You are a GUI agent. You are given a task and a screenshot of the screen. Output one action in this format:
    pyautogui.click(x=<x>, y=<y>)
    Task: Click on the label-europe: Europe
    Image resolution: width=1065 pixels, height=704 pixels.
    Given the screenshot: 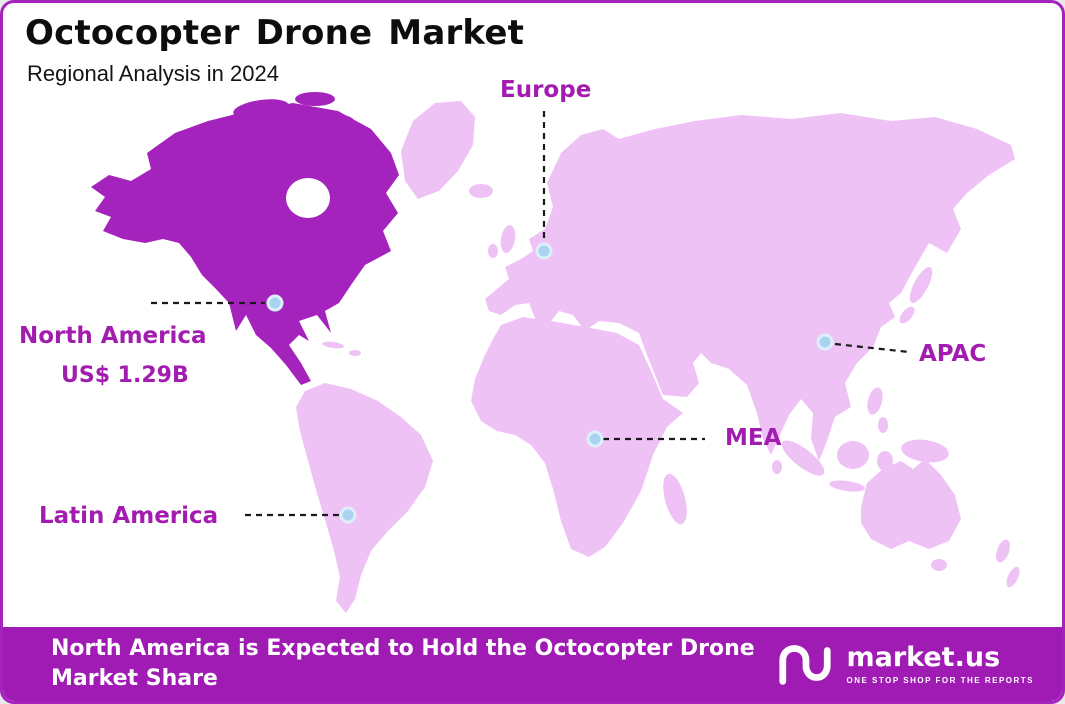 What is the action you would take?
    pyautogui.click(x=546, y=90)
    